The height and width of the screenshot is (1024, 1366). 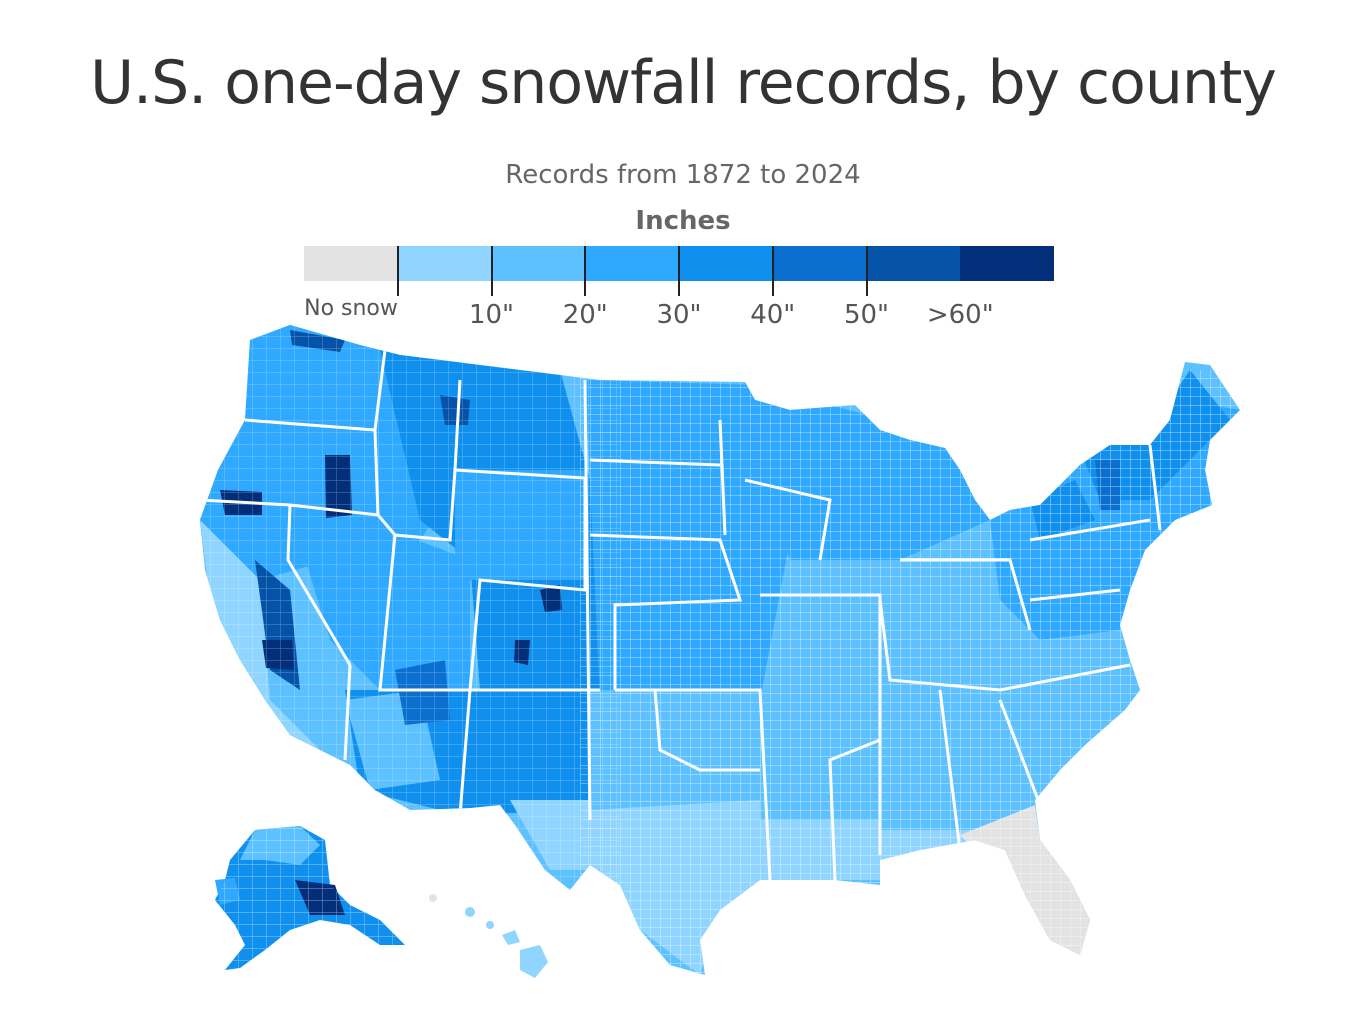 I want to click on hawaii, so click(x=488, y=936).